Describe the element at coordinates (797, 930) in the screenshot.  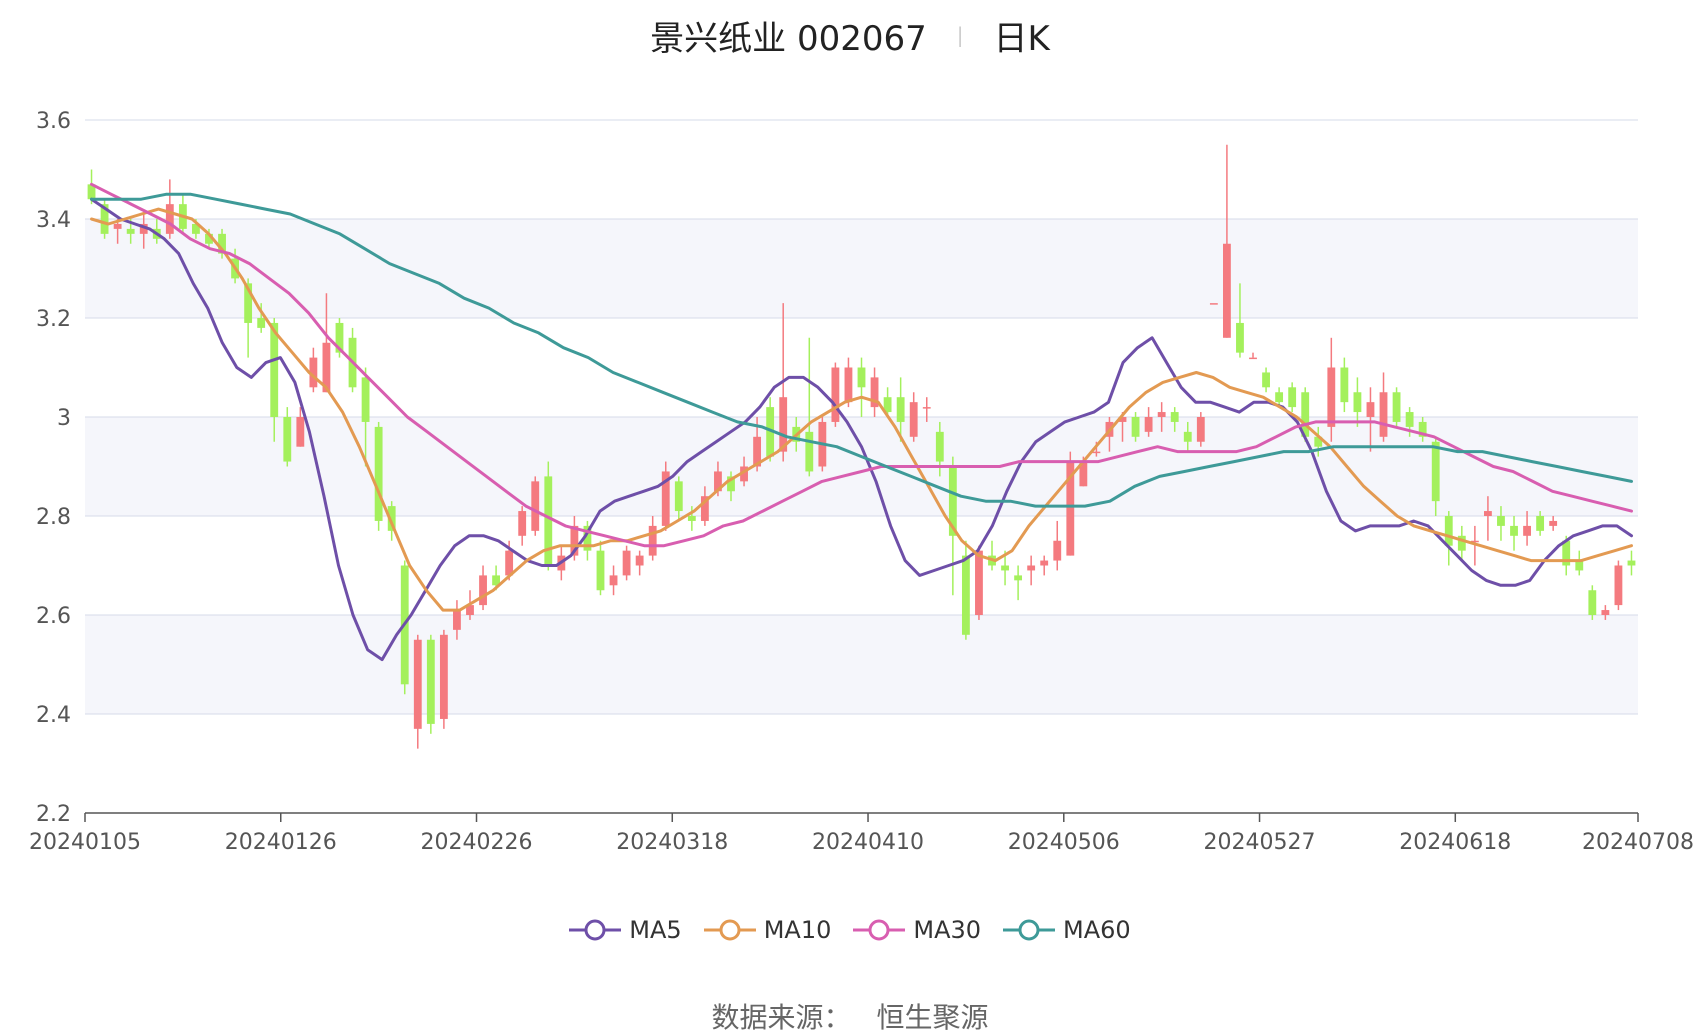
I see `legend-label: MA10` at that location.